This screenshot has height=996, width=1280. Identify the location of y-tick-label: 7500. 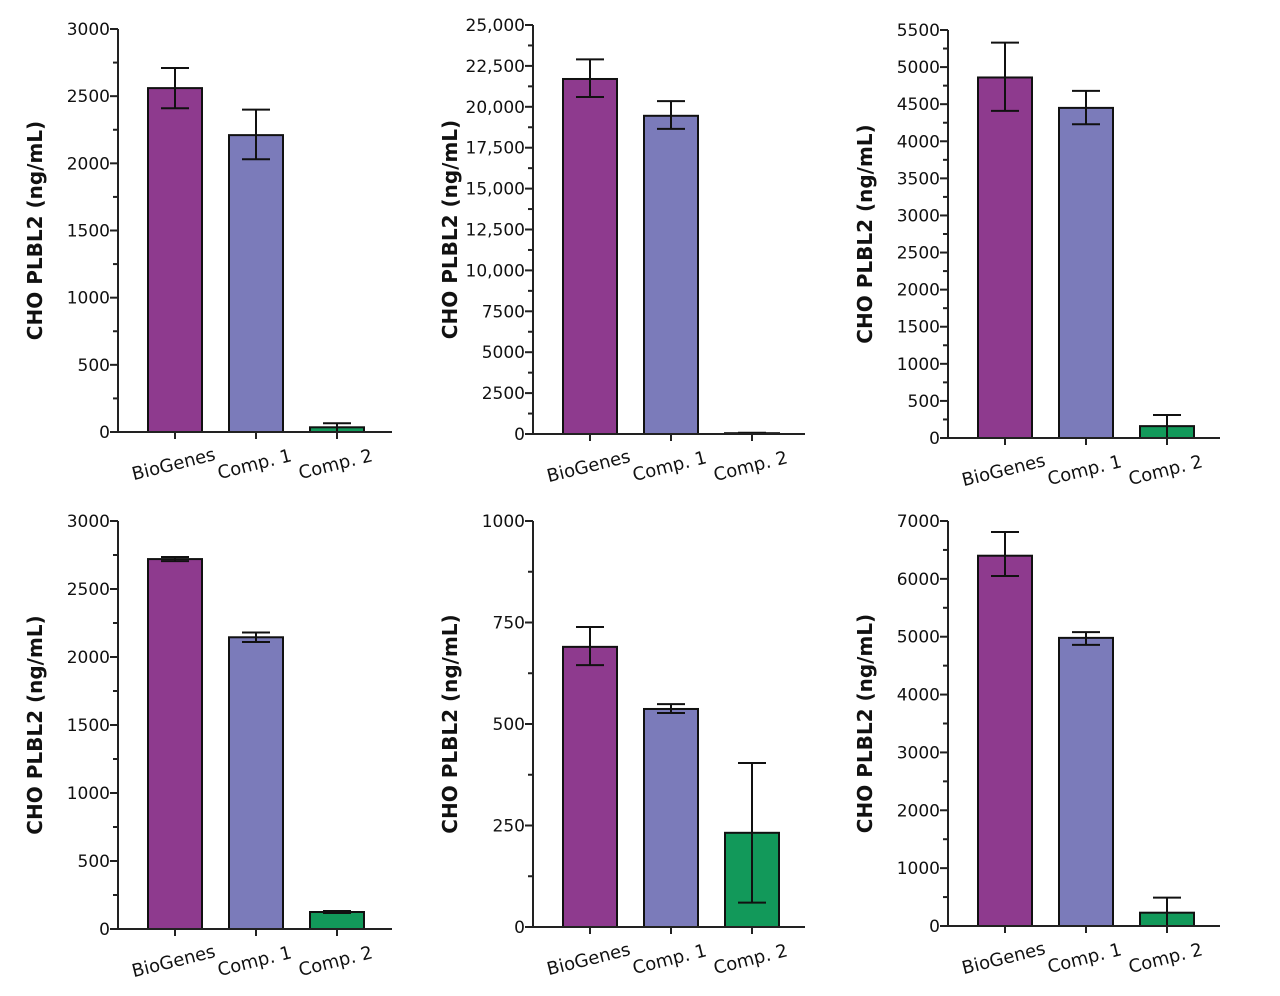
(503, 312).